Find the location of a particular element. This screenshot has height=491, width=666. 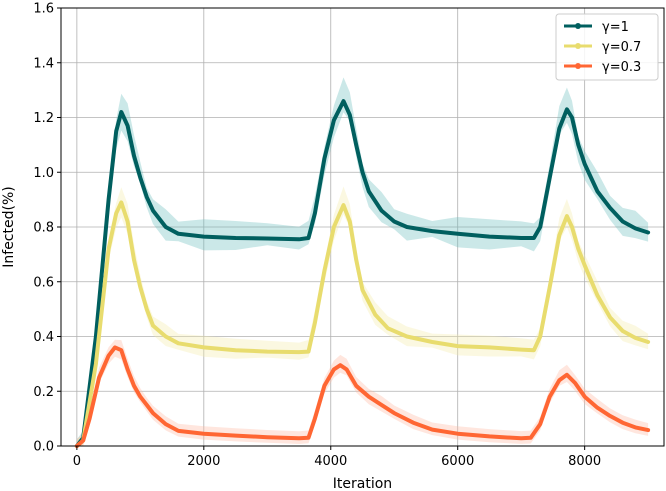

legend: γ=1 γ=0.7 γ=0.3 is located at coordinates (607, 47).